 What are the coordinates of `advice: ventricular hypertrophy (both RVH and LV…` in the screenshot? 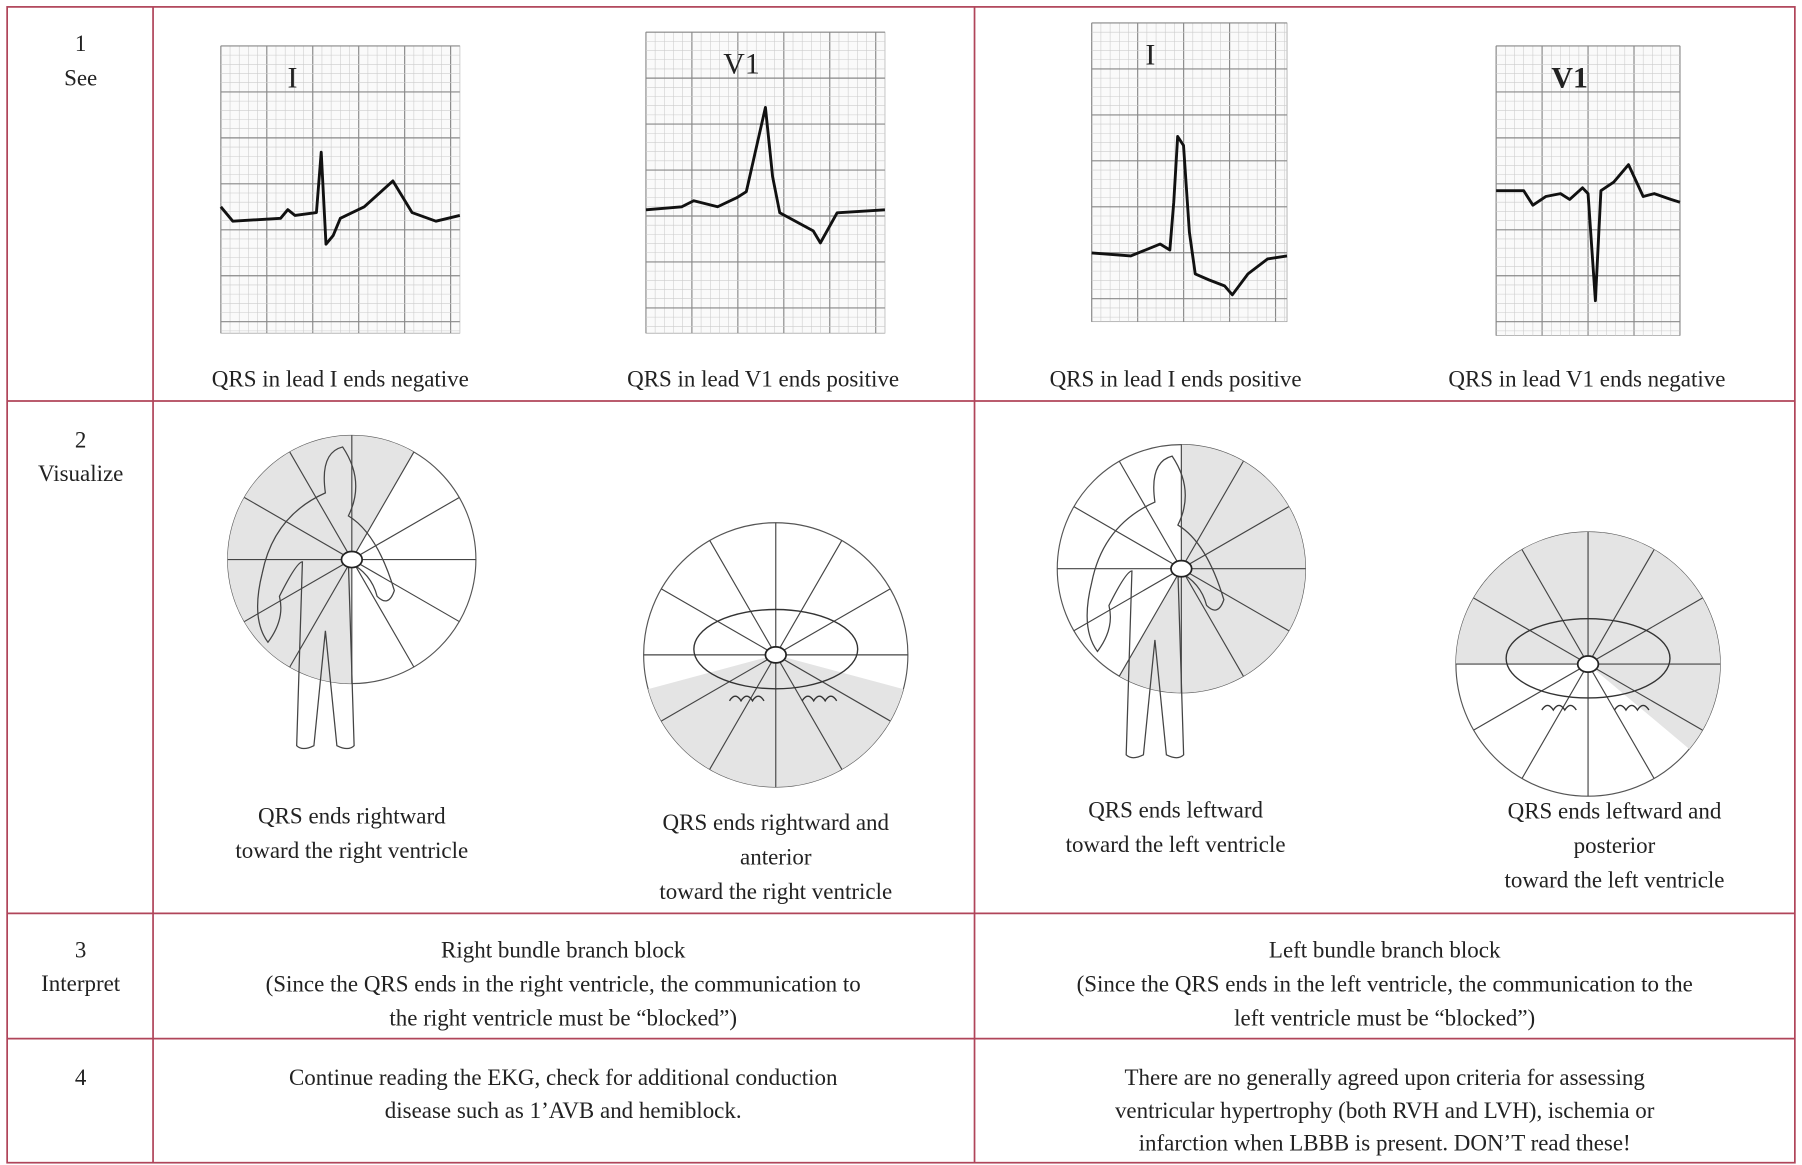 It's located at (1385, 1110).